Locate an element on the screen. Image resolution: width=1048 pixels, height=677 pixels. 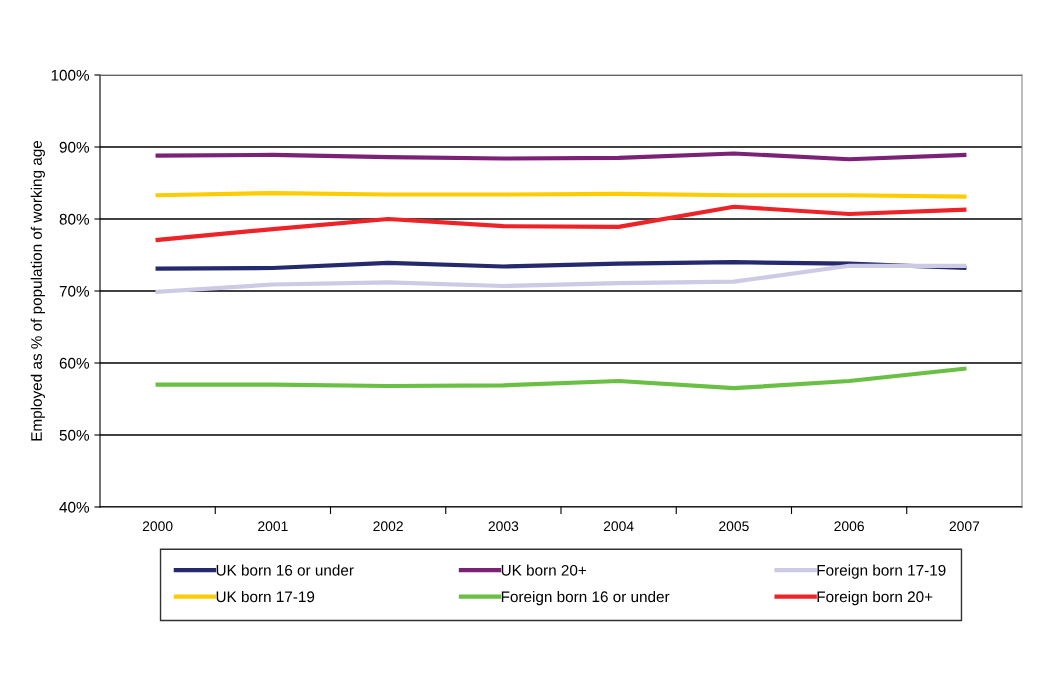
y-tick-label: 90% is located at coordinates (74, 147).